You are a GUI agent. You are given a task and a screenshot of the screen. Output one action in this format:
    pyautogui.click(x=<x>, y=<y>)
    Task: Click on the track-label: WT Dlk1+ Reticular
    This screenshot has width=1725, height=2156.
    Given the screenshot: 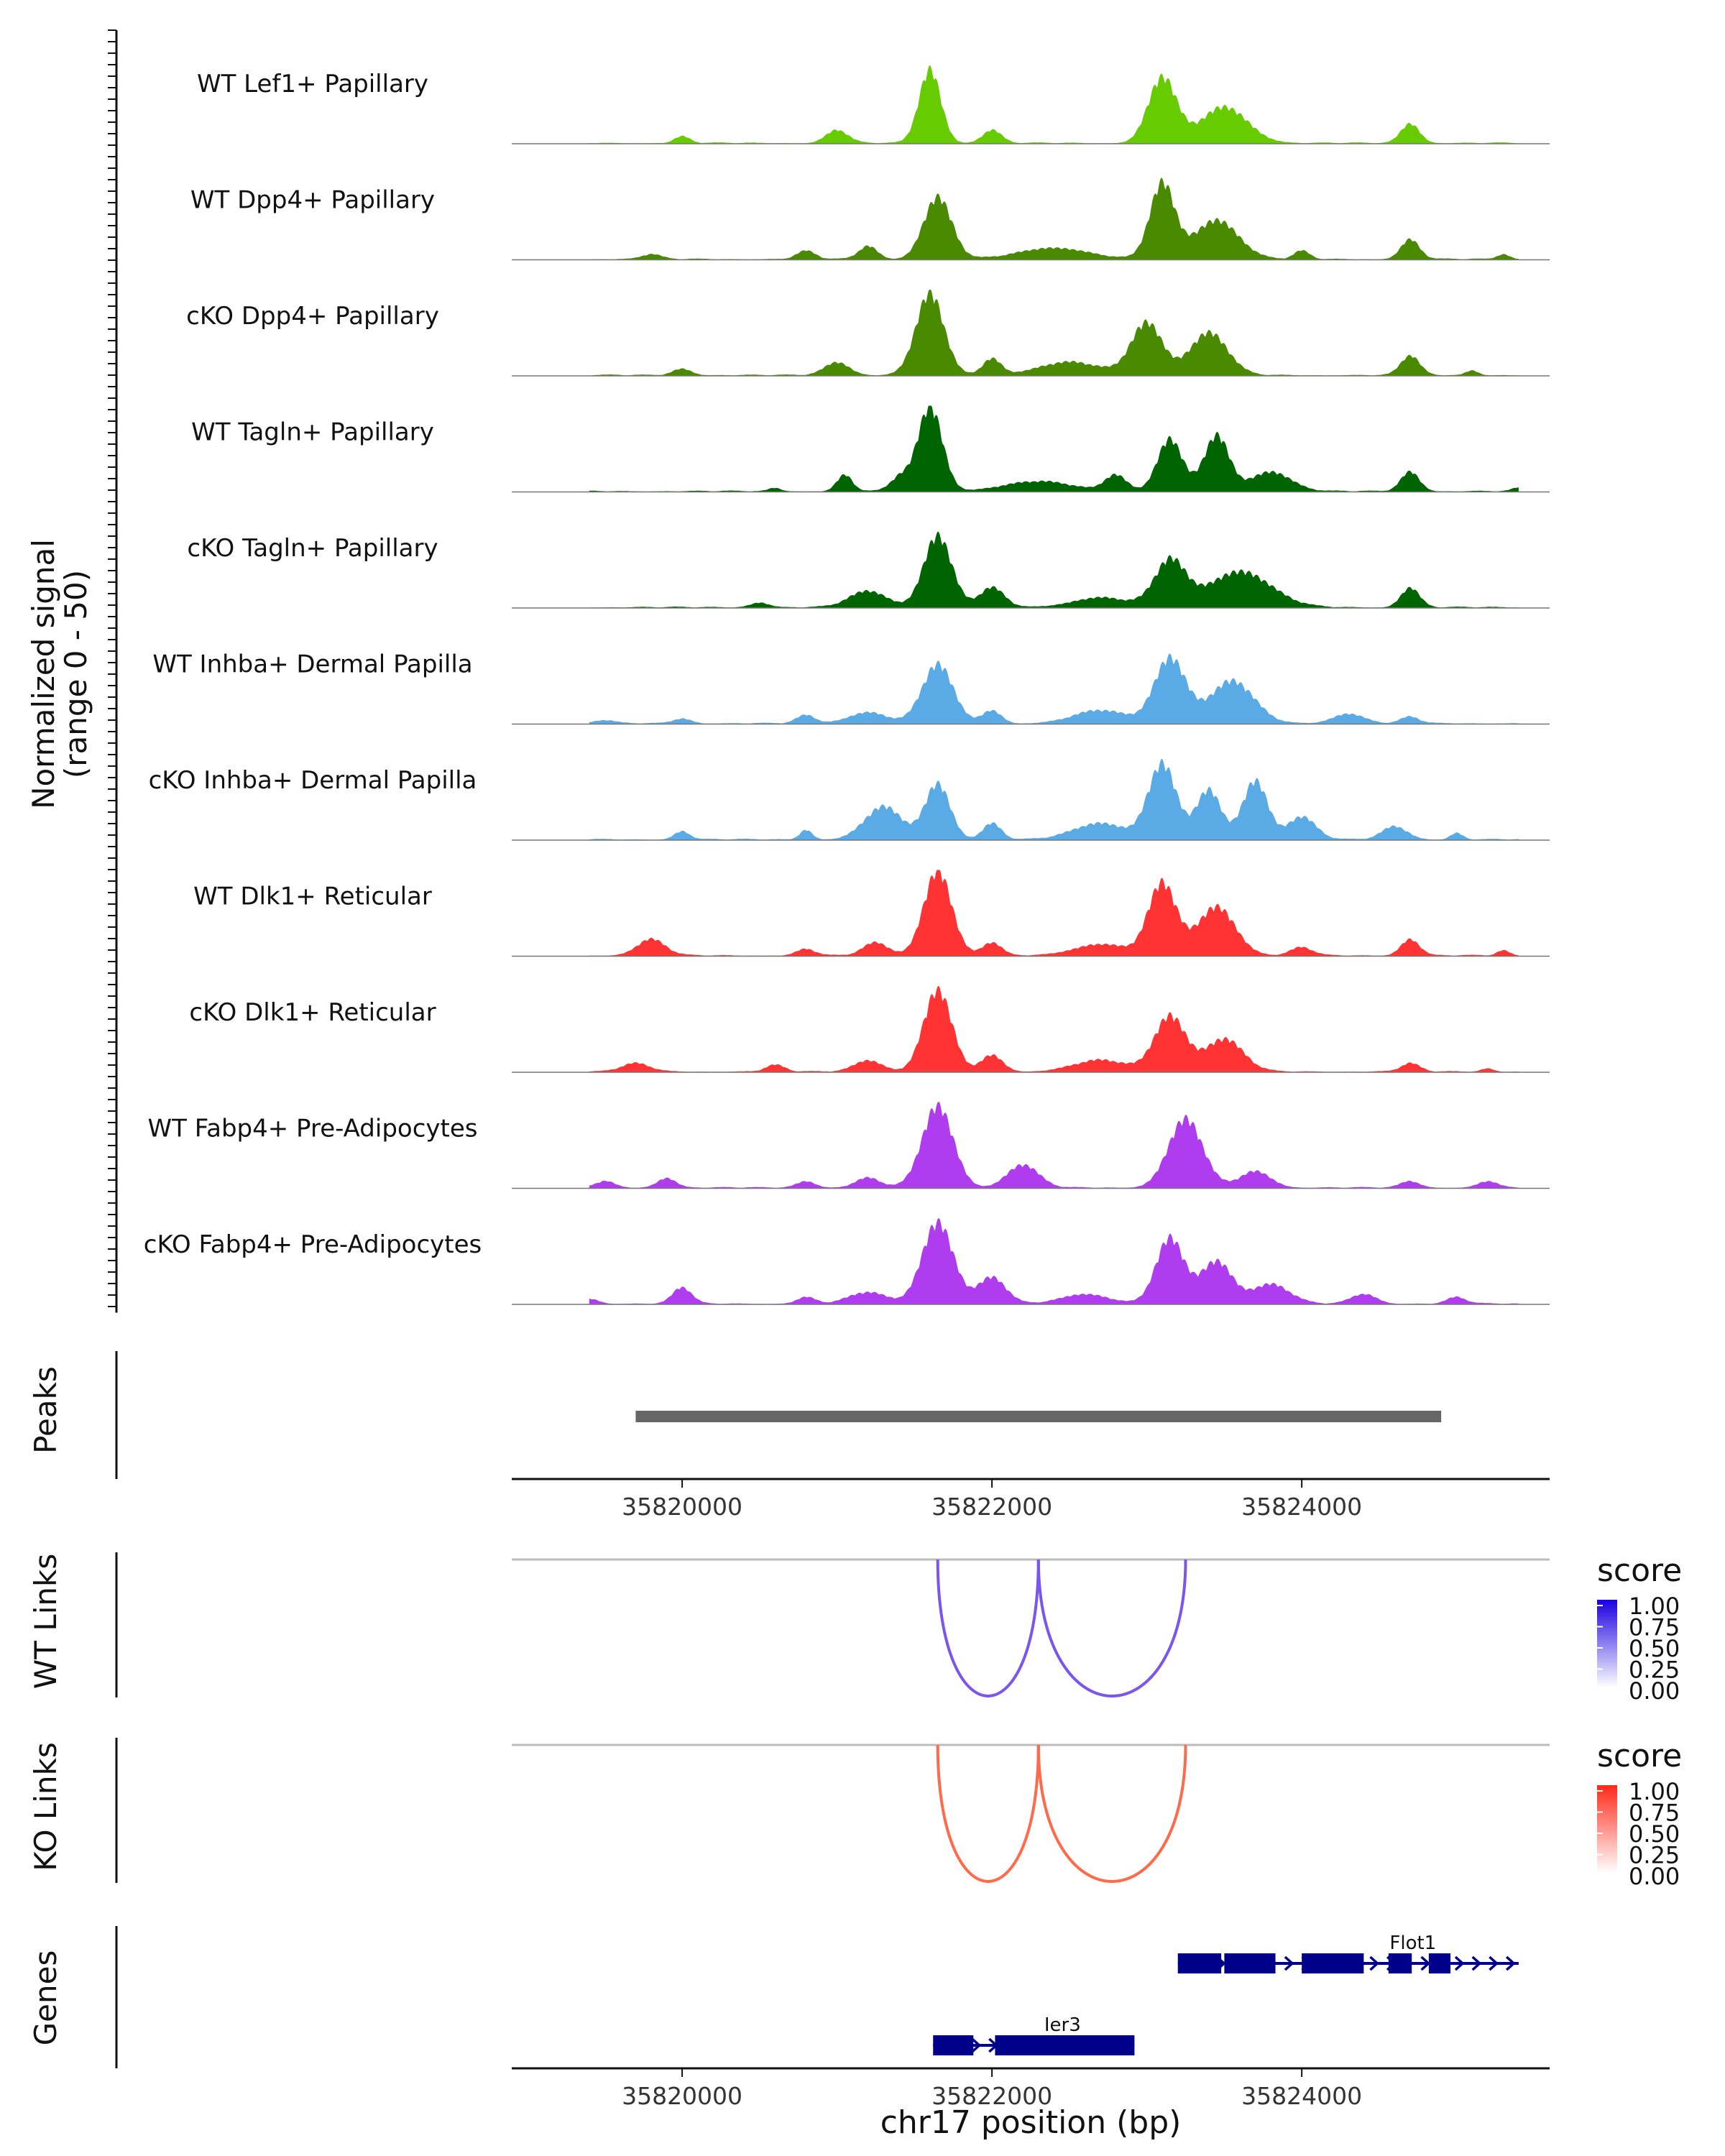 What is the action you would take?
    pyautogui.click(x=312, y=897)
    